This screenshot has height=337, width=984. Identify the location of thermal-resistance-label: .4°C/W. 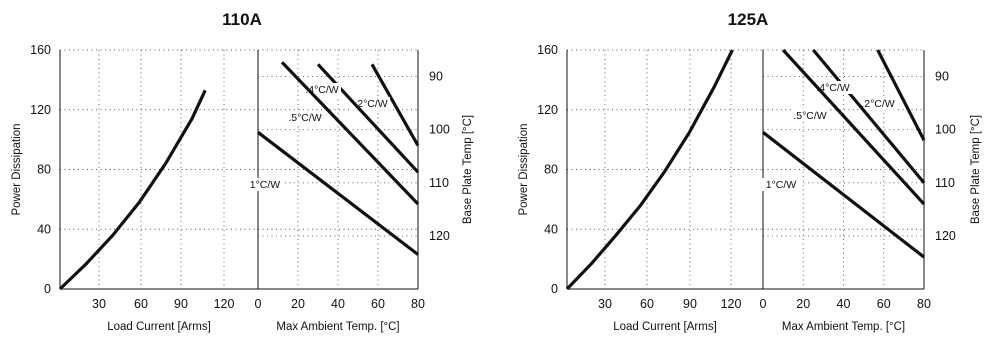
(832, 88).